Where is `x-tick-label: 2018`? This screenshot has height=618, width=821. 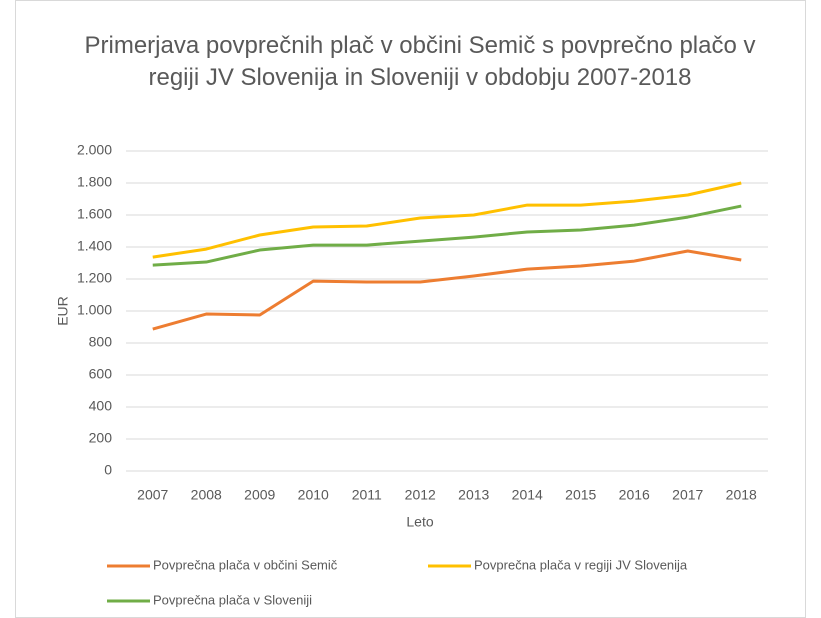 x-tick-label: 2018 is located at coordinates (741, 495).